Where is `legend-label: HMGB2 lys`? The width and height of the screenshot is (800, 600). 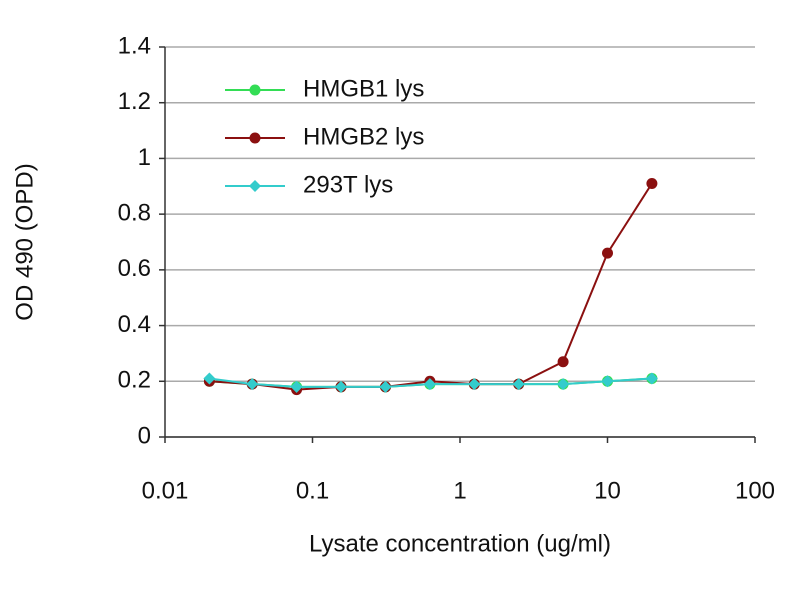
legend-label: HMGB2 lys is located at coordinates (363, 136).